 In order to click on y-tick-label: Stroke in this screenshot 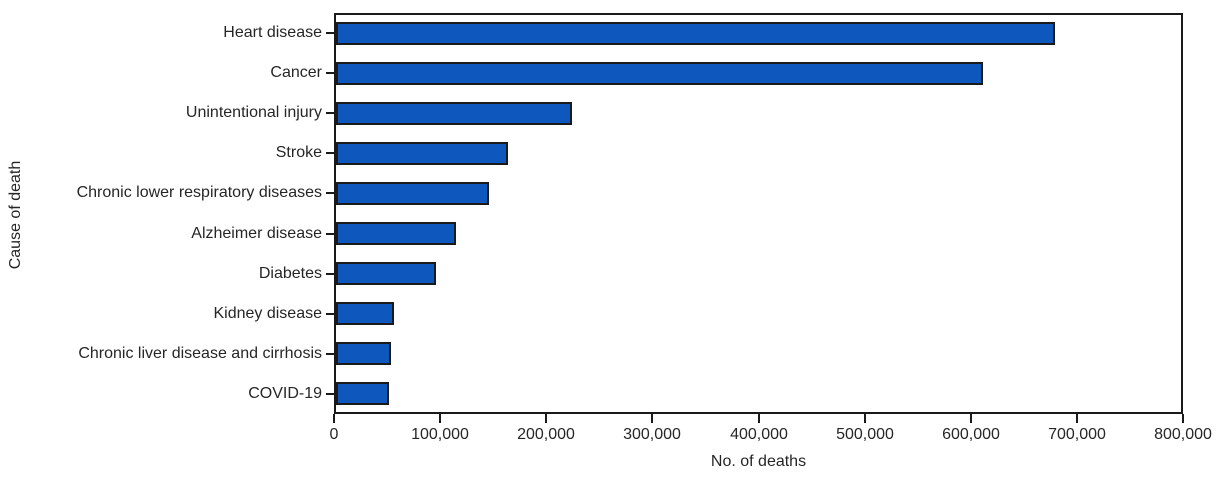, I will do `click(298, 152)`.